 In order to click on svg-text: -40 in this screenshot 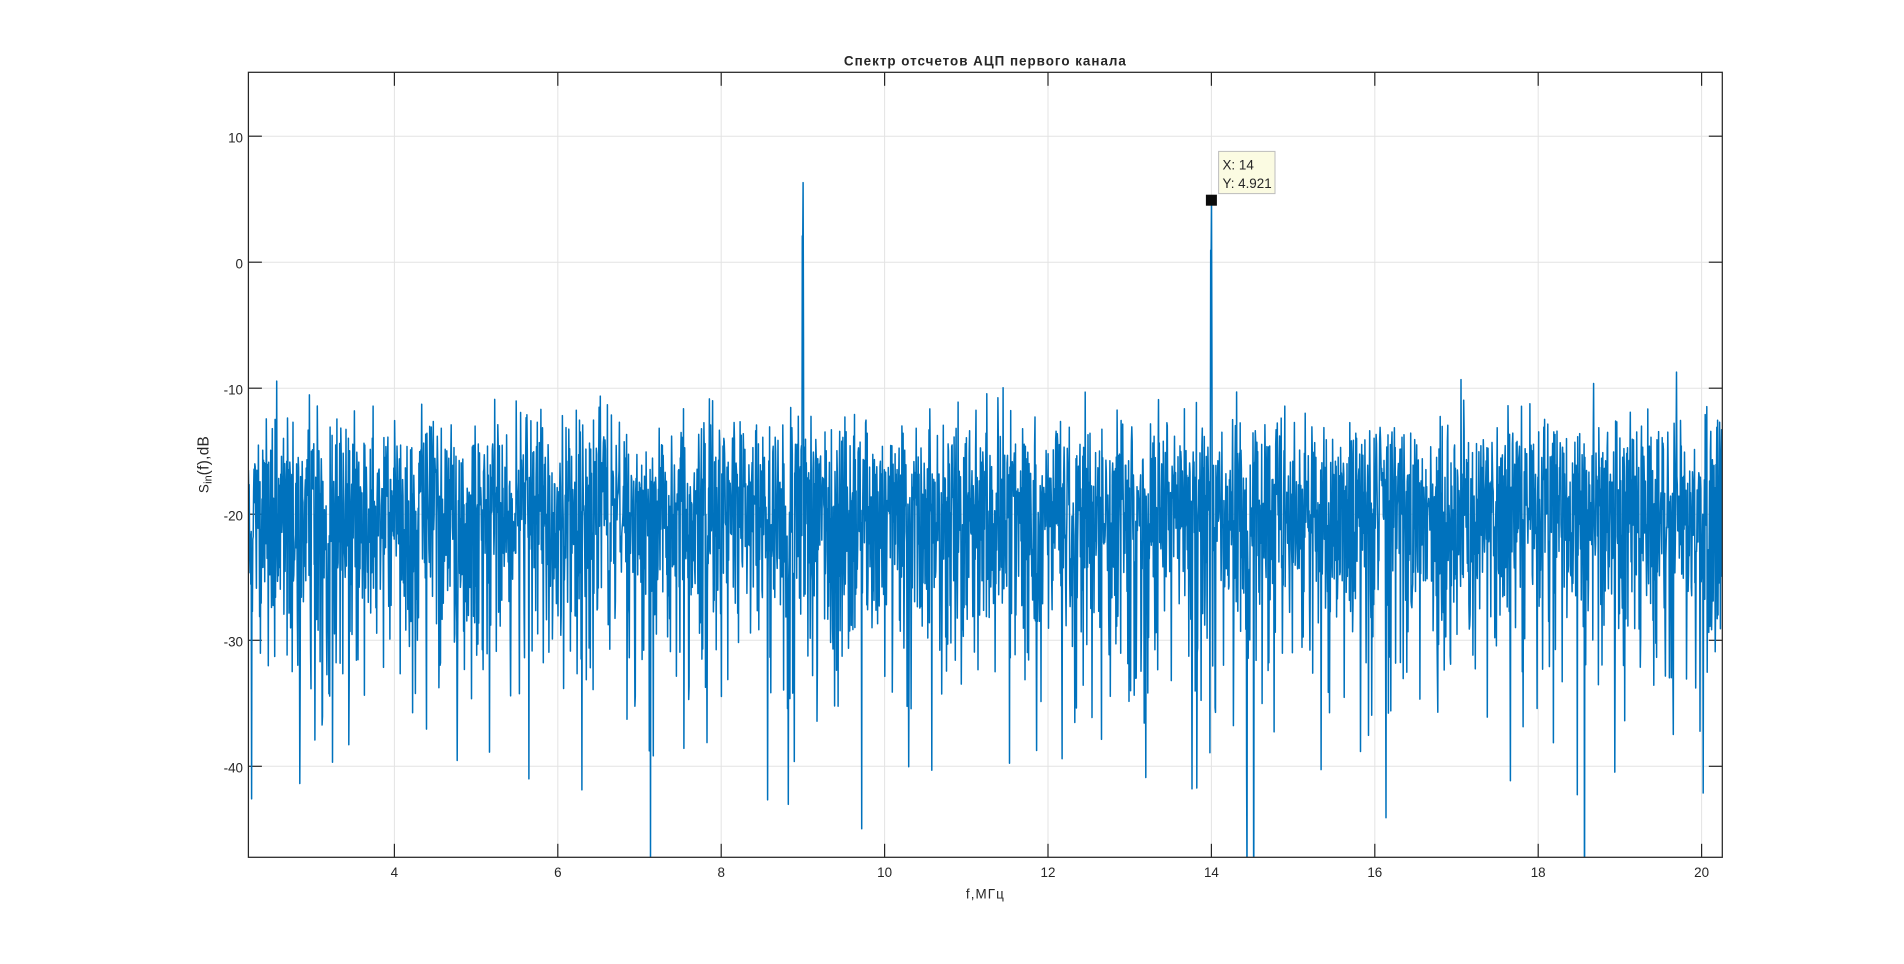, I will do `click(233, 768)`.